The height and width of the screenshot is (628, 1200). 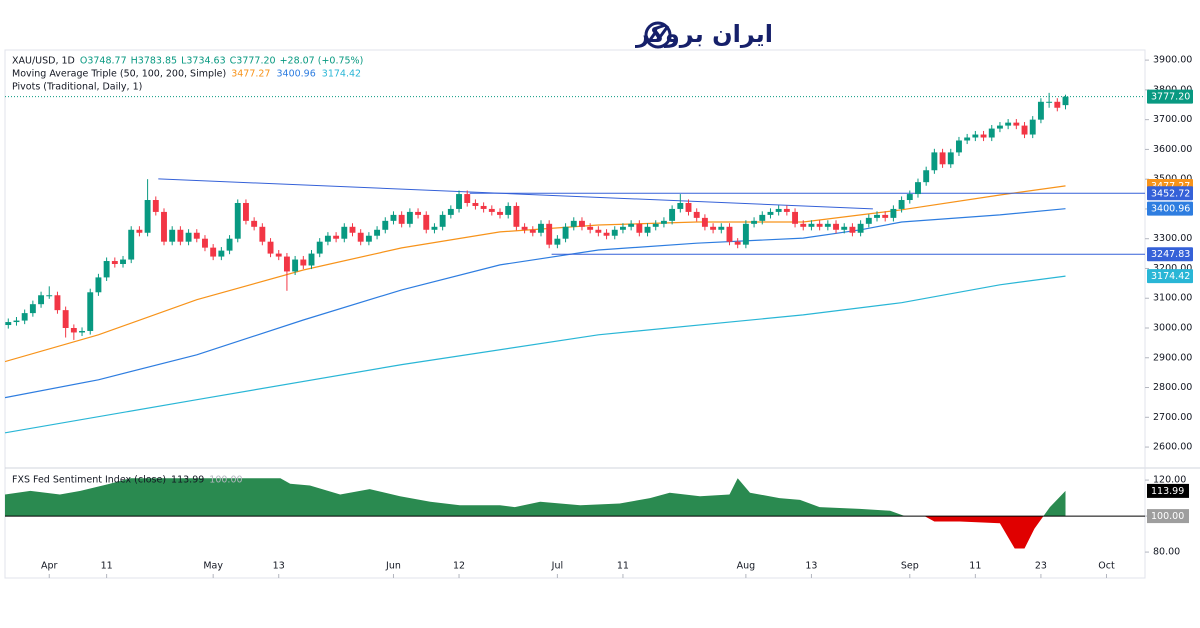 What do you see at coordinates (1172, 60) in the screenshot?
I see `y-tick-label: 3900.00` at bounding box center [1172, 60].